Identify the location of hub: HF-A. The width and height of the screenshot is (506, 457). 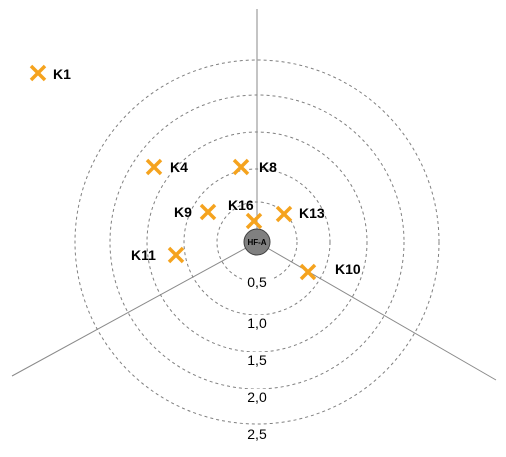
(257, 242).